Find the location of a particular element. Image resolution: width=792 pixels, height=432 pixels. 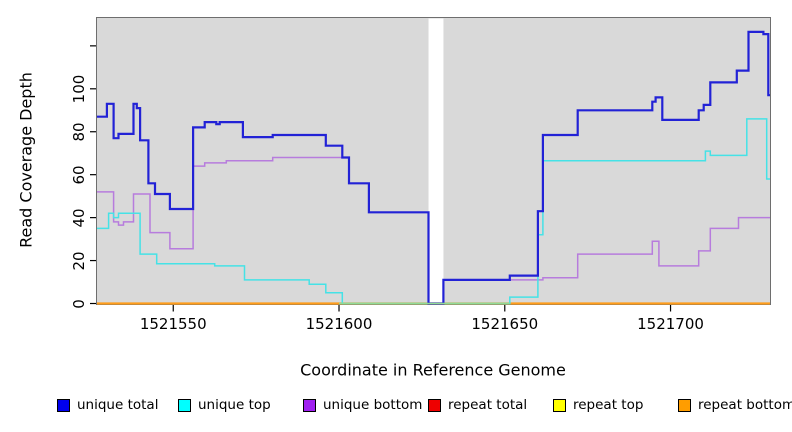

y-tick-label: 40 is located at coordinates (79, 218).